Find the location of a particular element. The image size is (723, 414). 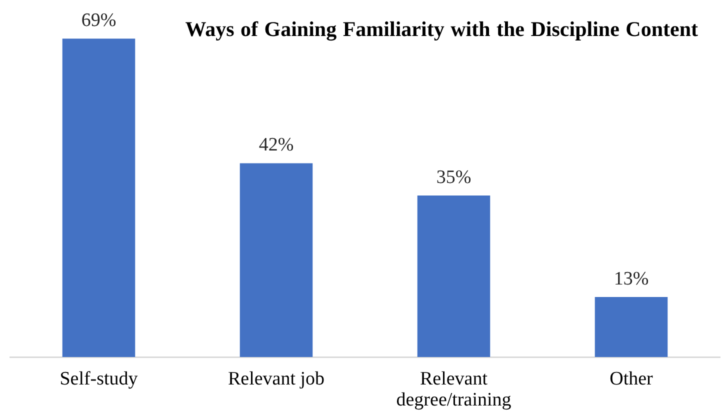

x-tick-label: Self-study is located at coordinates (99, 379).